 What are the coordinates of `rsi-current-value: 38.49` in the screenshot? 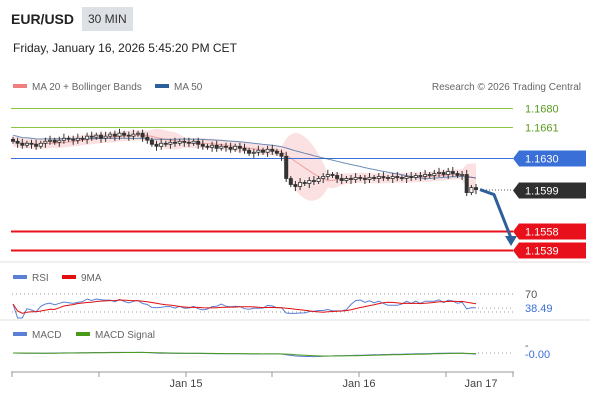 It's located at (539, 309).